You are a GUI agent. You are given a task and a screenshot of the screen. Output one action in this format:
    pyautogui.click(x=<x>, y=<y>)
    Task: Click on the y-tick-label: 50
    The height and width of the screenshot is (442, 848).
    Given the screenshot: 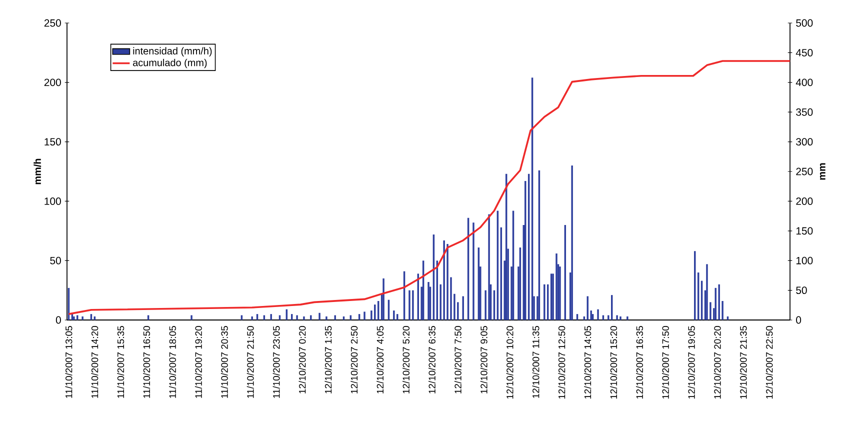 What is the action you would take?
    pyautogui.click(x=55, y=260)
    